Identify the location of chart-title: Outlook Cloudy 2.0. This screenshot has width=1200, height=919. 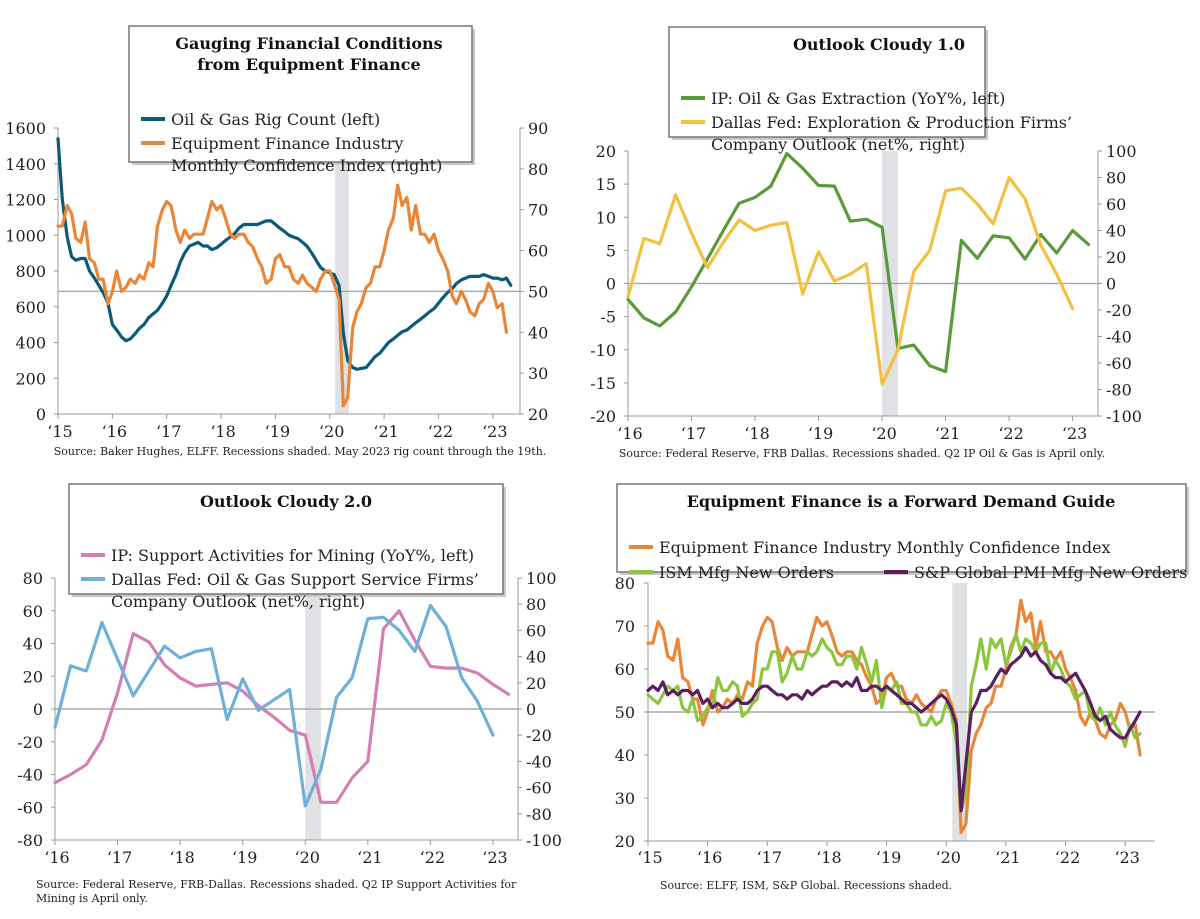
(286, 501).